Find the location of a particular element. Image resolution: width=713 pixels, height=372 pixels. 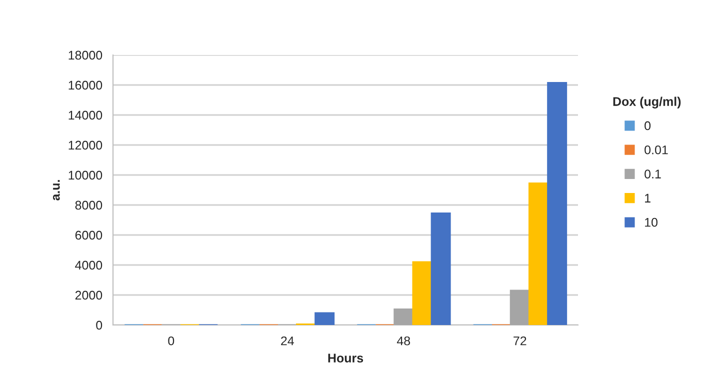

legend-title: Dox (ug/ml) is located at coordinates (647, 102).